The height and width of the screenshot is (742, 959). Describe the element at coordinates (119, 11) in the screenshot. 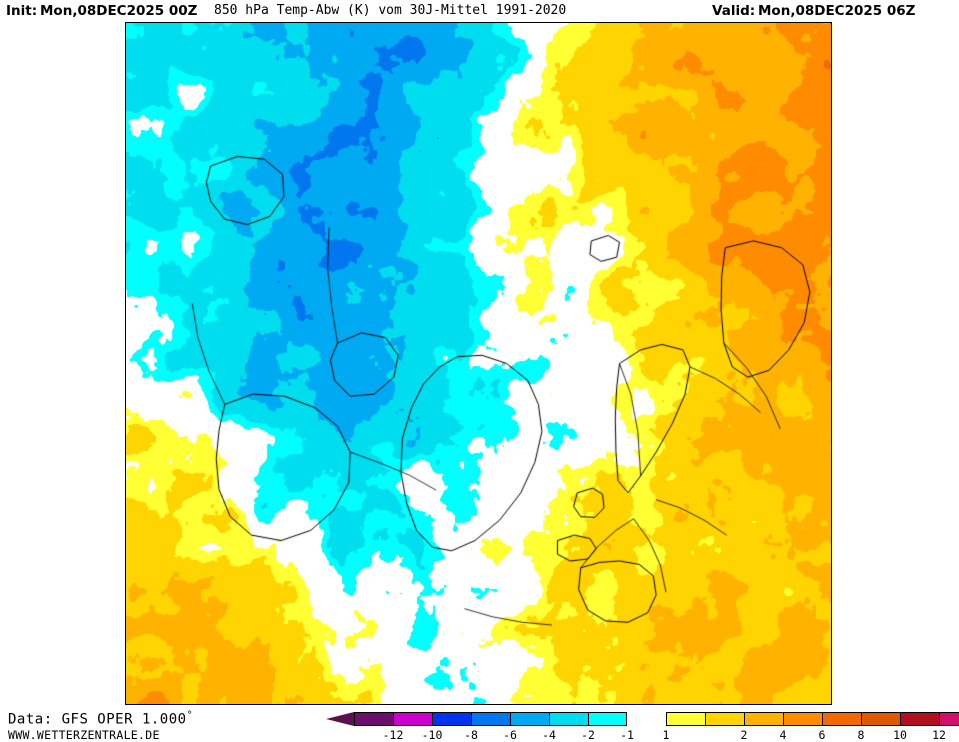

I see `init-timestamp: Mon,08DEC2025 00Z` at that location.